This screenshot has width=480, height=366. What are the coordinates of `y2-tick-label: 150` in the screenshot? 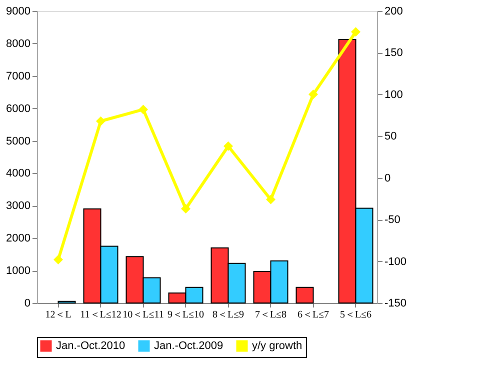 It's located at (393, 53).